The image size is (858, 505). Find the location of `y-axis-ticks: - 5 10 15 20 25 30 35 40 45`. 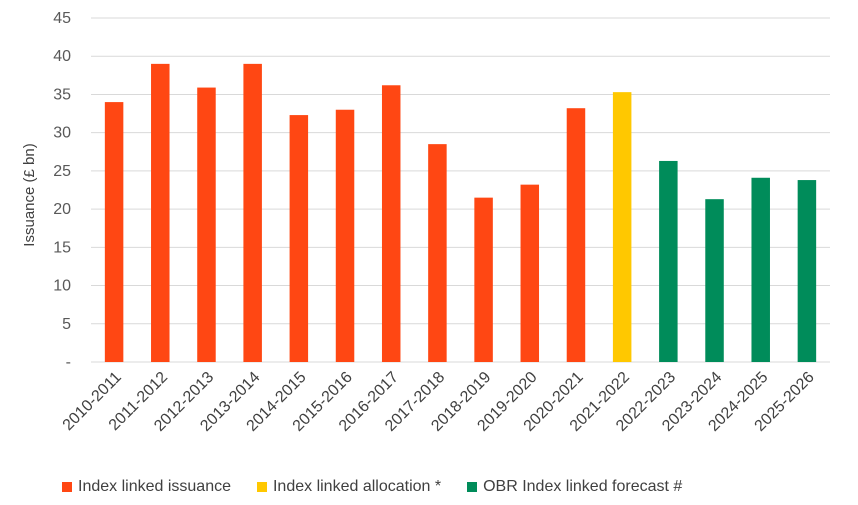

y-axis-ticks: - 5 10 15 20 25 30 35 40 45 is located at coordinates (62, 190).